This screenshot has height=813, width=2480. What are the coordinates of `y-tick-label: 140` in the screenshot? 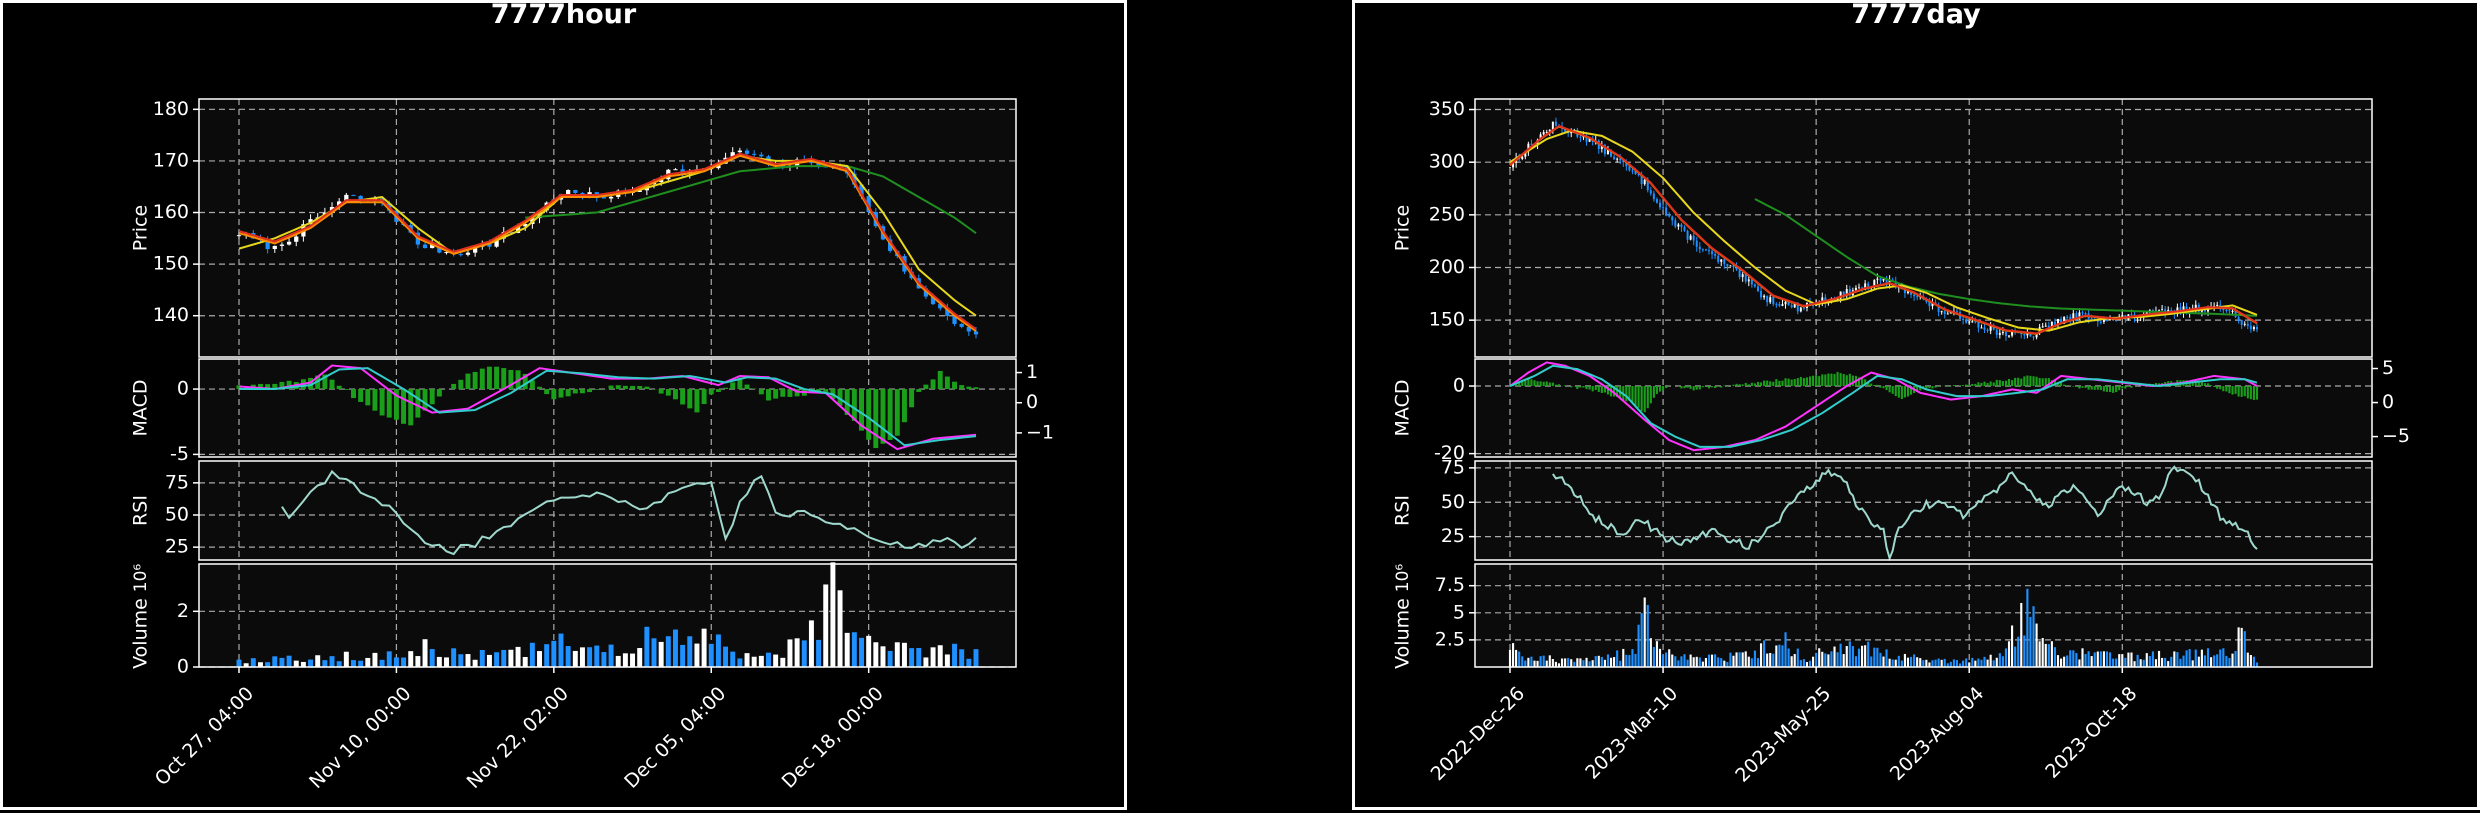 It's located at (171, 315).